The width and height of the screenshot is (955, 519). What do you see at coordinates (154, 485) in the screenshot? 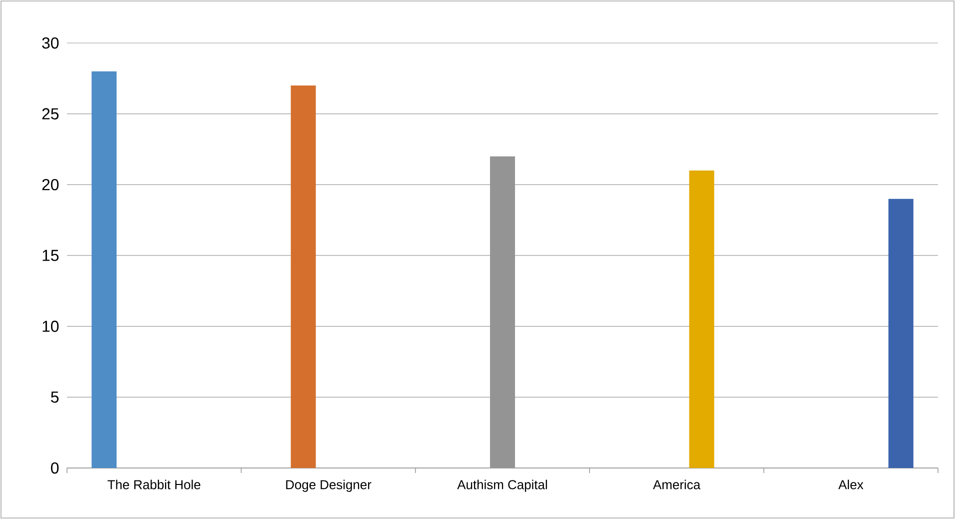
I see `x-tick-label: The Rabbit Hole` at bounding box center [154, 485].